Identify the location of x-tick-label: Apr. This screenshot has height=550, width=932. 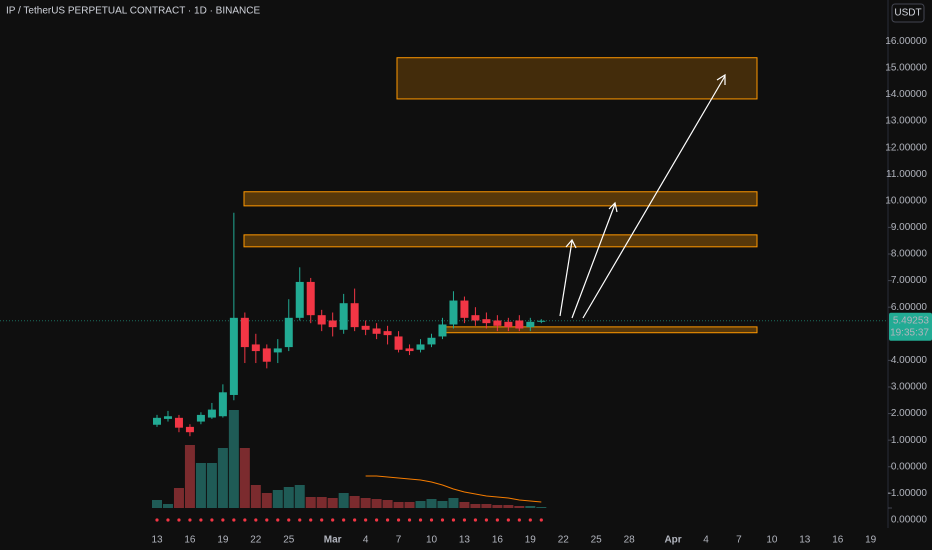
(672, 540).